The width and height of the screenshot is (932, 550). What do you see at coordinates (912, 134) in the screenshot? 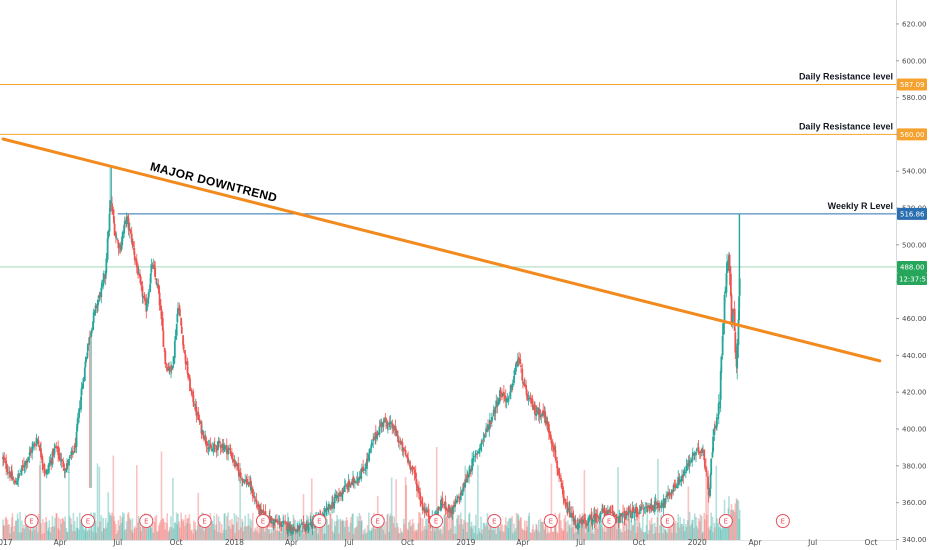
I see `level-badge: 560.00` at bounding box center [912, 134].